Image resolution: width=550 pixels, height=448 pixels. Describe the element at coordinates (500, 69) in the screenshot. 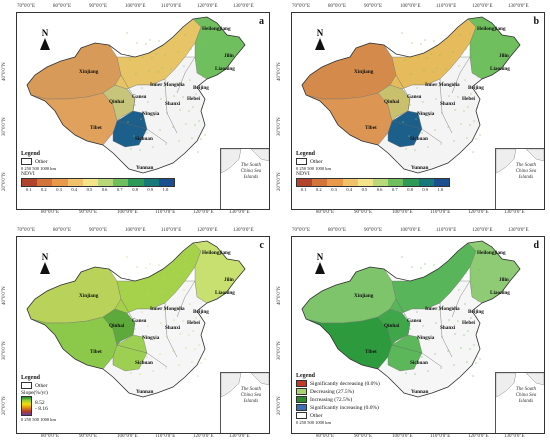

I see `province-label: Liaoning` at that location.